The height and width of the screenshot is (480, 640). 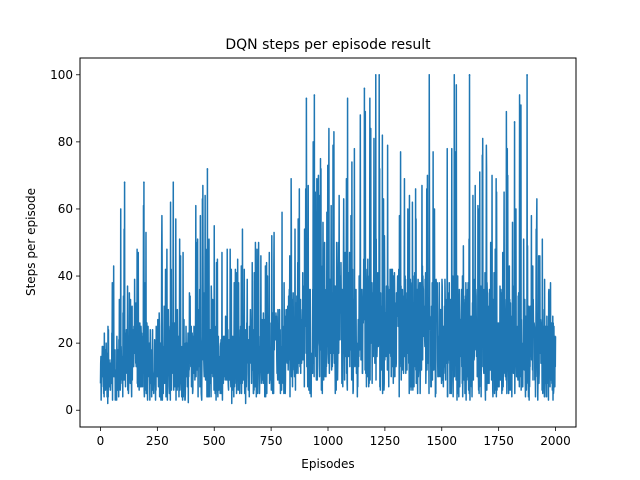 I want to click on x-tick-label: 1000, so click(x=328, y=441).